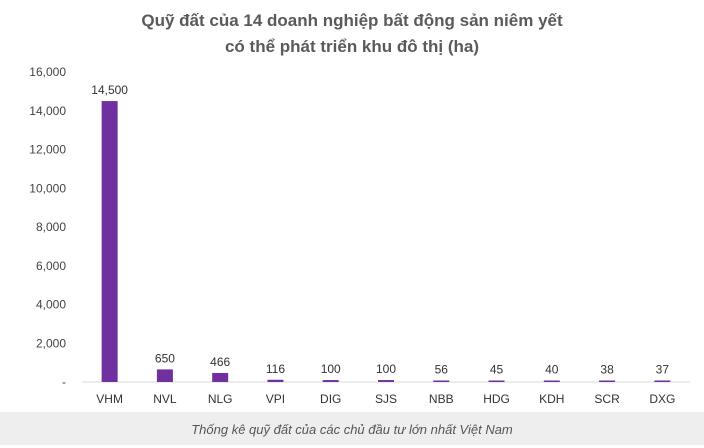 The height and width of the screenshot is (448, 704). I want to click on data-label: 45, so click(497, 370).